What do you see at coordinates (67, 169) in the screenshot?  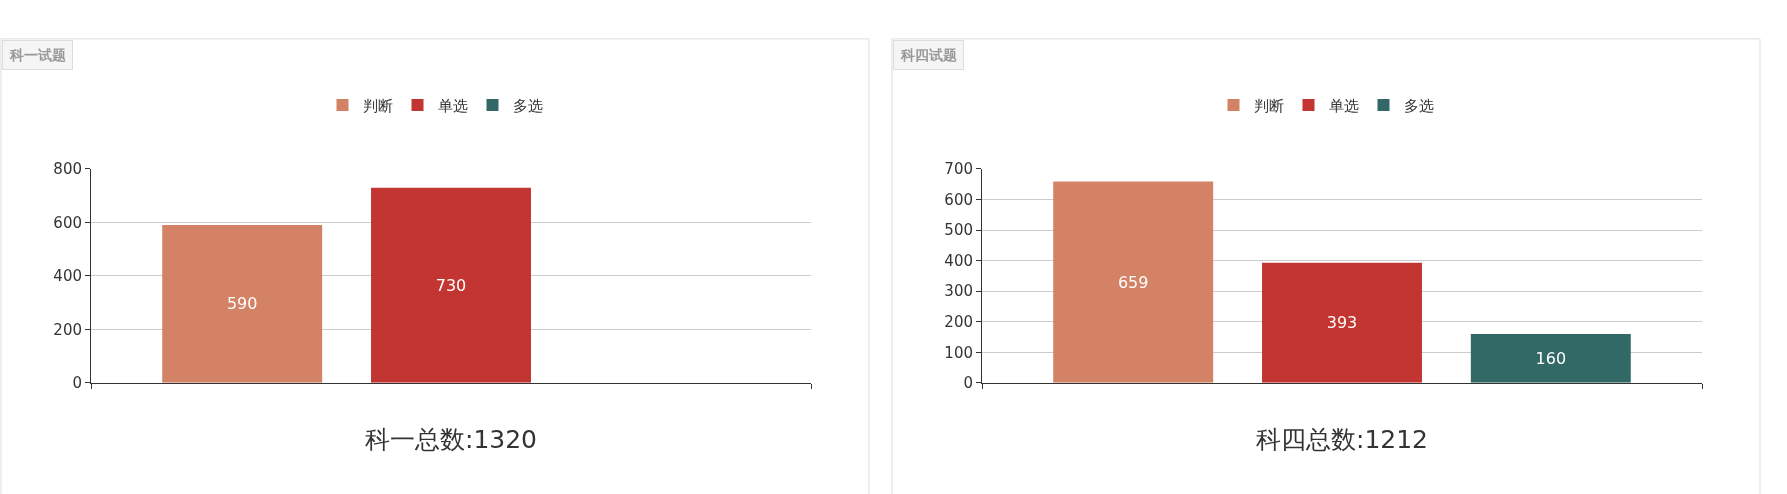 I see `y-tick-label: 800` at bounding box center [67, 169].